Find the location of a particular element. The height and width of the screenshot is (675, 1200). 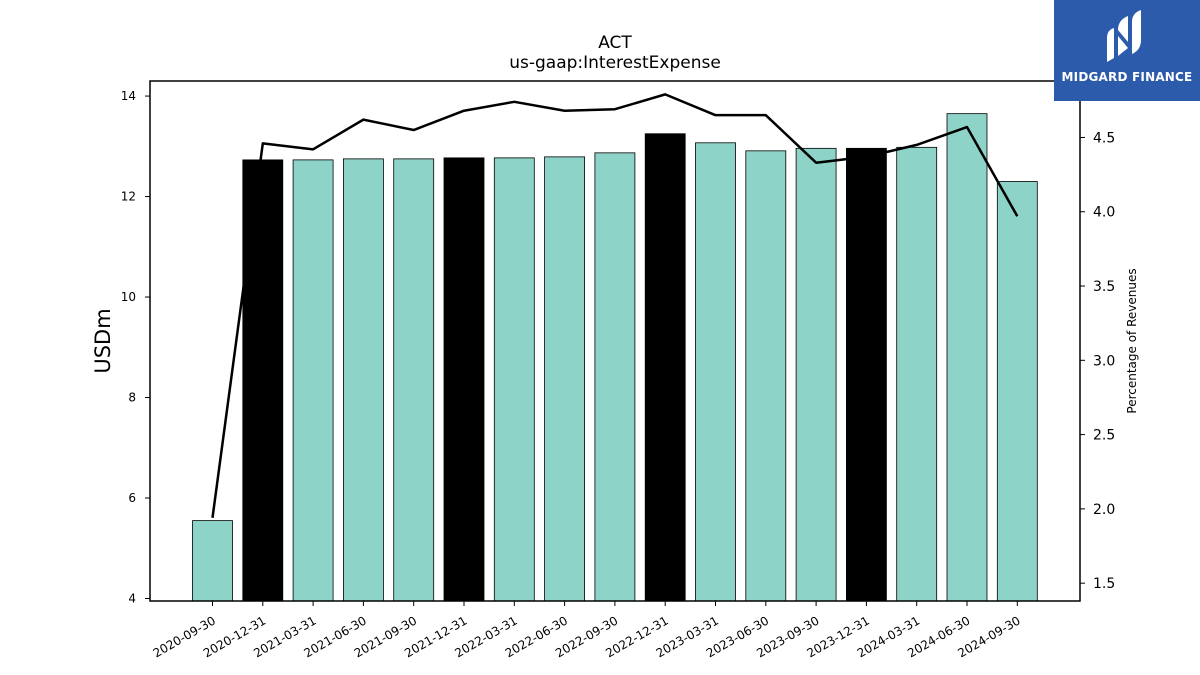

y-tick-label-right: 3.0 is located at coordinates (1104, 361).